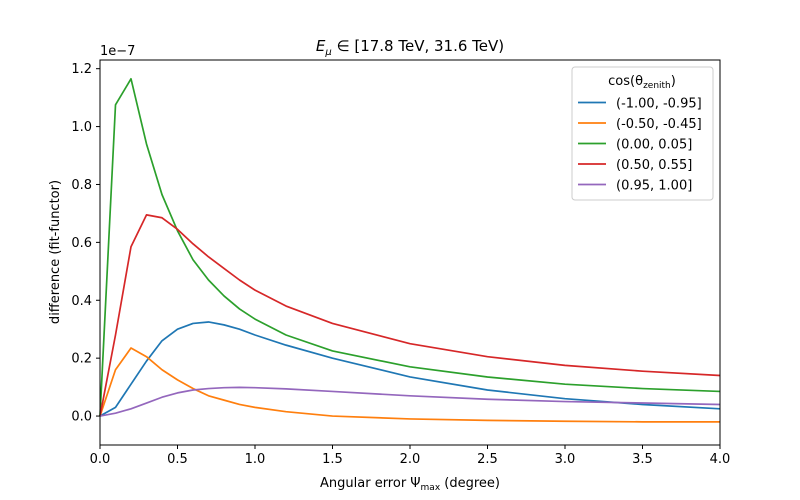 The image size is (800, 500). I want to click on legend-label-5: (0.95, 1.00], so click(654, 186).